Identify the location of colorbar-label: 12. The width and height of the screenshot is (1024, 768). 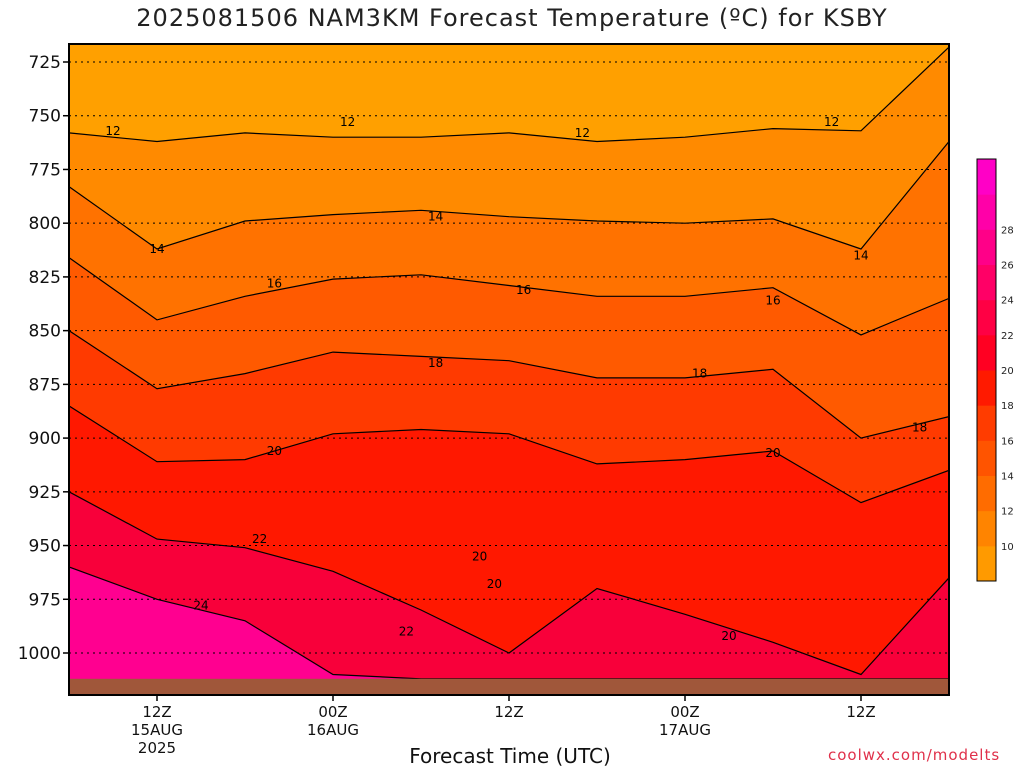
(1007, 512).